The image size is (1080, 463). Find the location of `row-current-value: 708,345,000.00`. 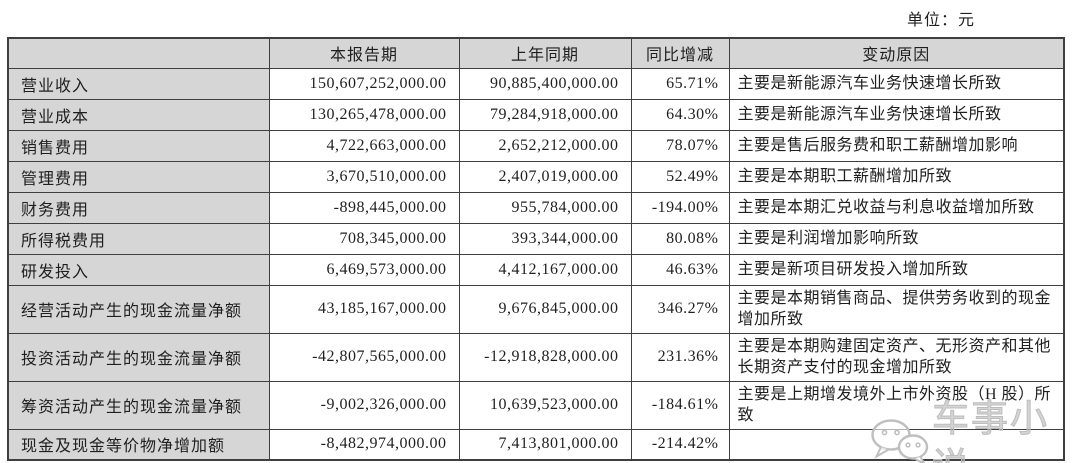

row-current-value: 708,345,000.00 is located at coordinates (364, 238).